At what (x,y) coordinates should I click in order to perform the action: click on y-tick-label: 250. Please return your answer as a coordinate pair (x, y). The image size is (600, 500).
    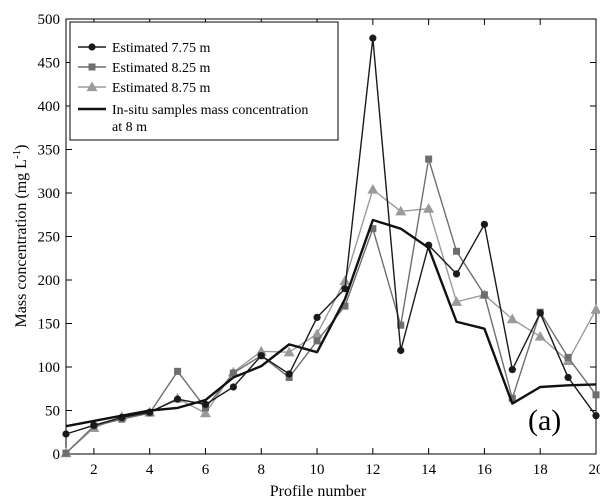
    Looking at the image, I should click on (49, 238).